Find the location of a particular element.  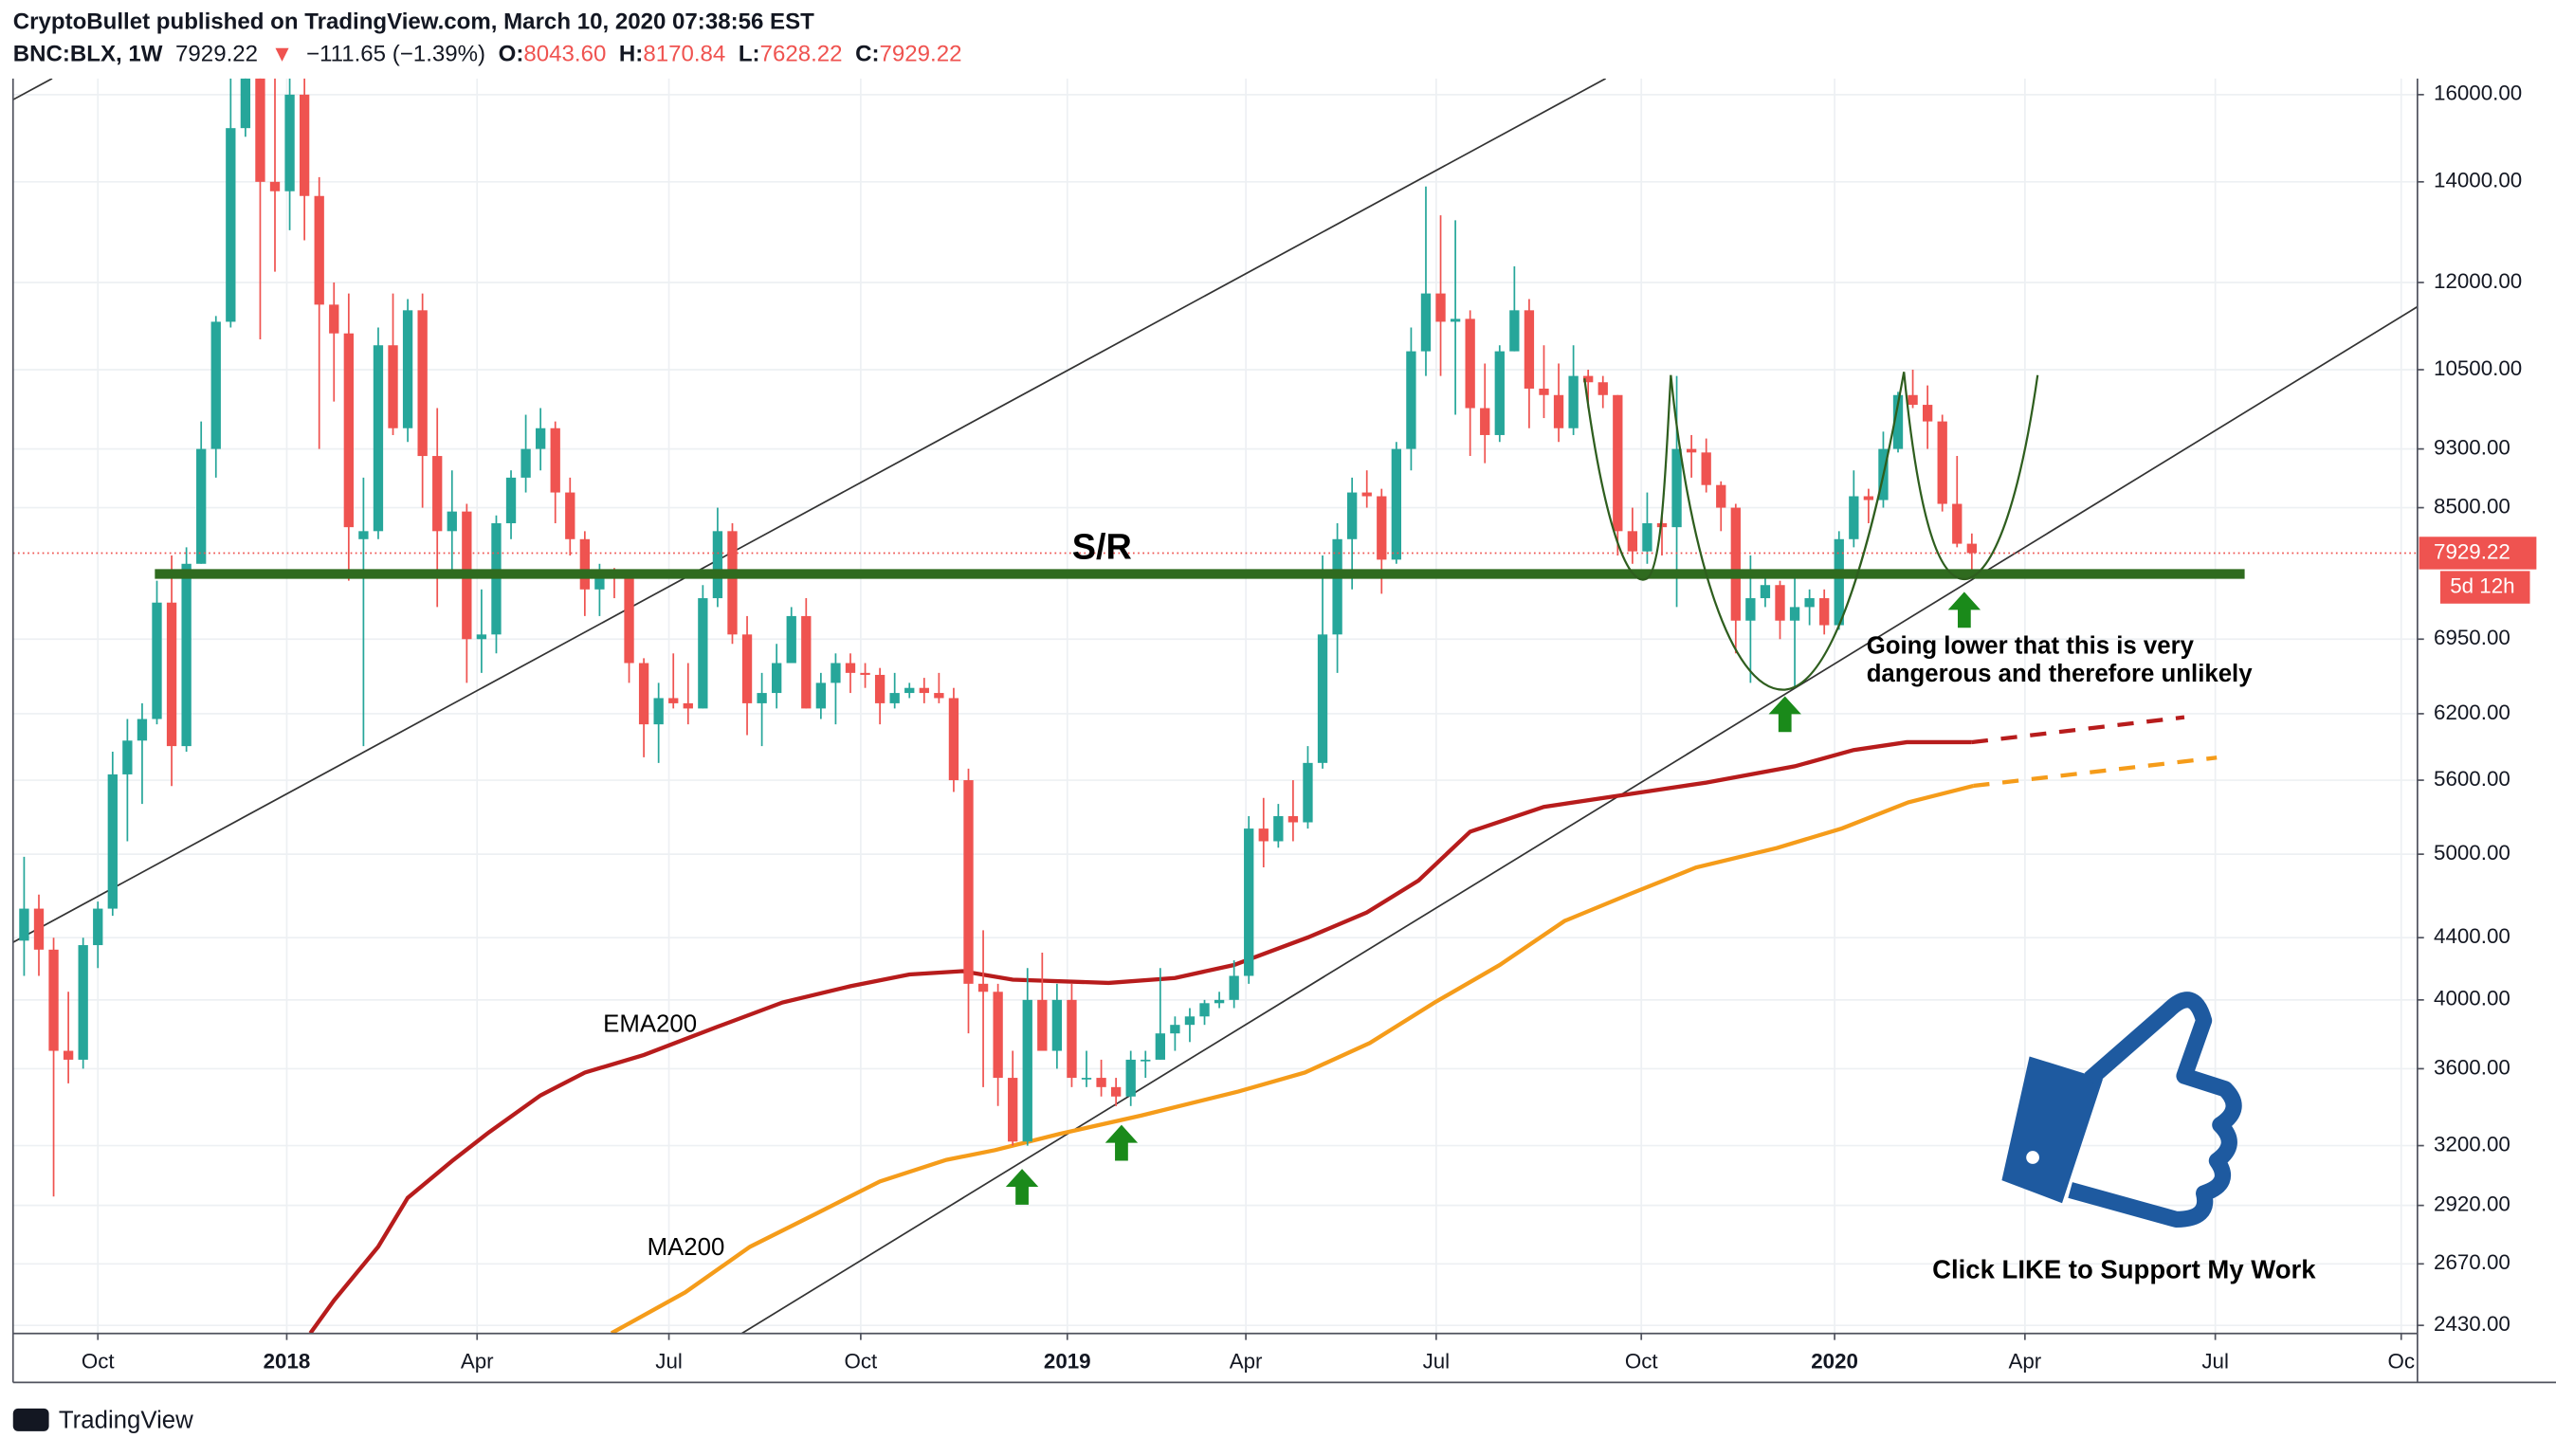

y-tick-label: 9300.00 is located at coordinates (2472, 448).